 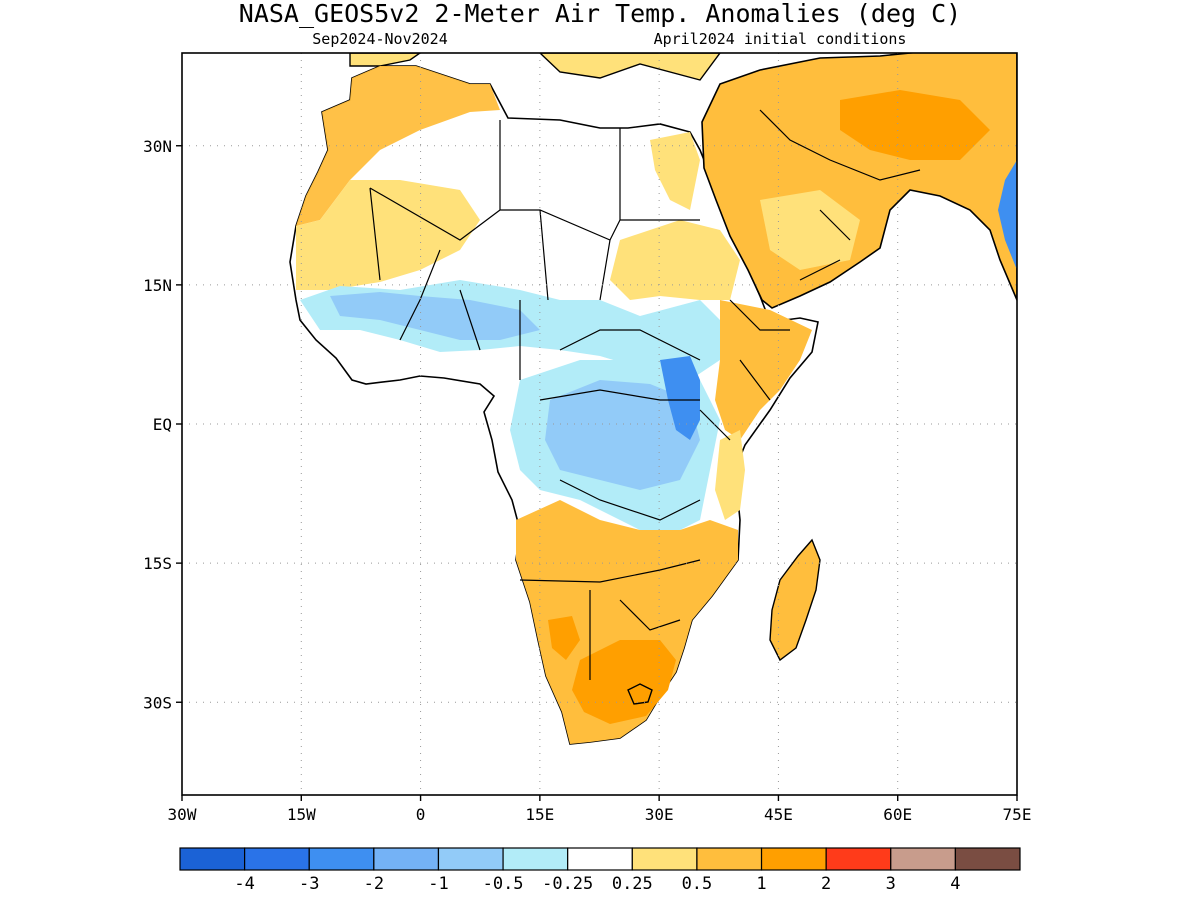 What do you see at coordinates (730, 475) in the screenshot?
I see `anomaly-east-coast` at bounding box center [730, 475].